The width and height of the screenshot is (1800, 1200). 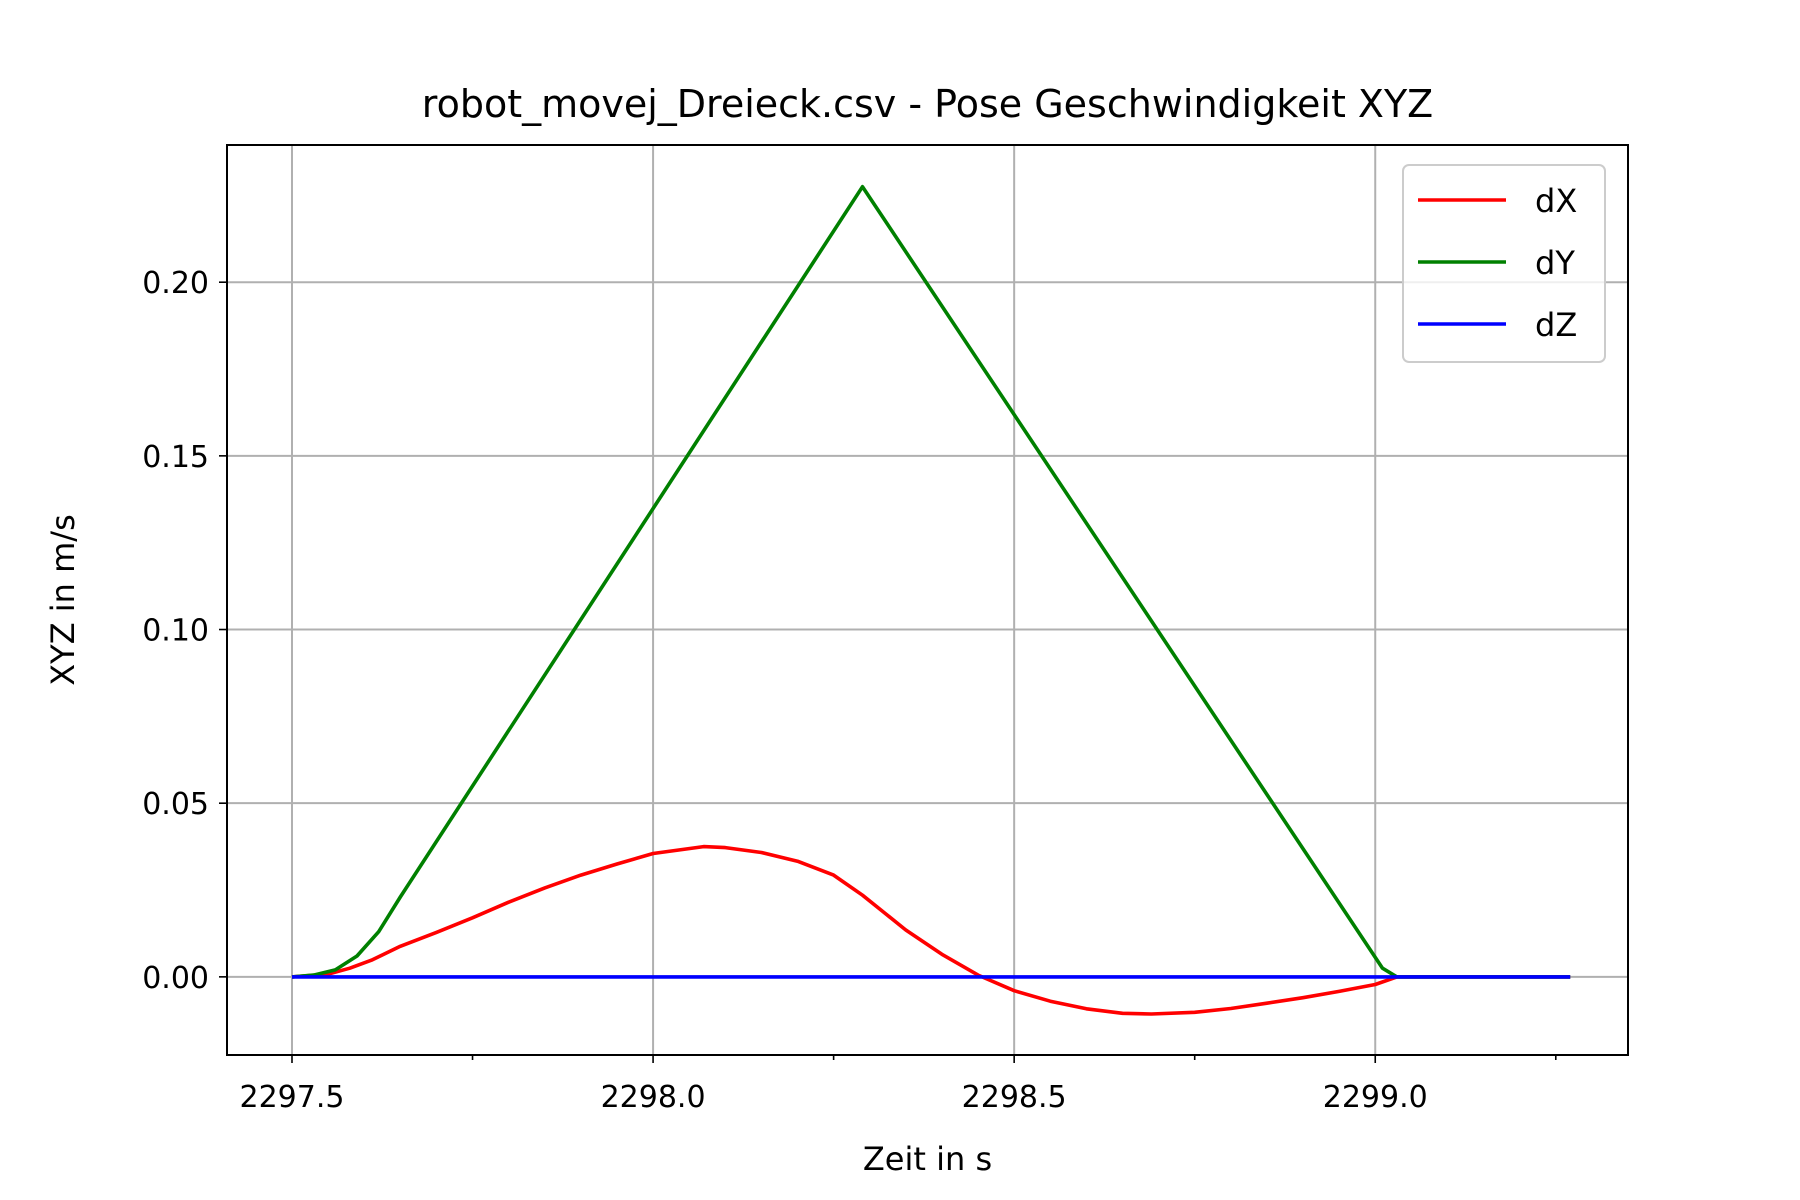 I want to click on y-tick-label: 0.10, so click(x=175, y=631).